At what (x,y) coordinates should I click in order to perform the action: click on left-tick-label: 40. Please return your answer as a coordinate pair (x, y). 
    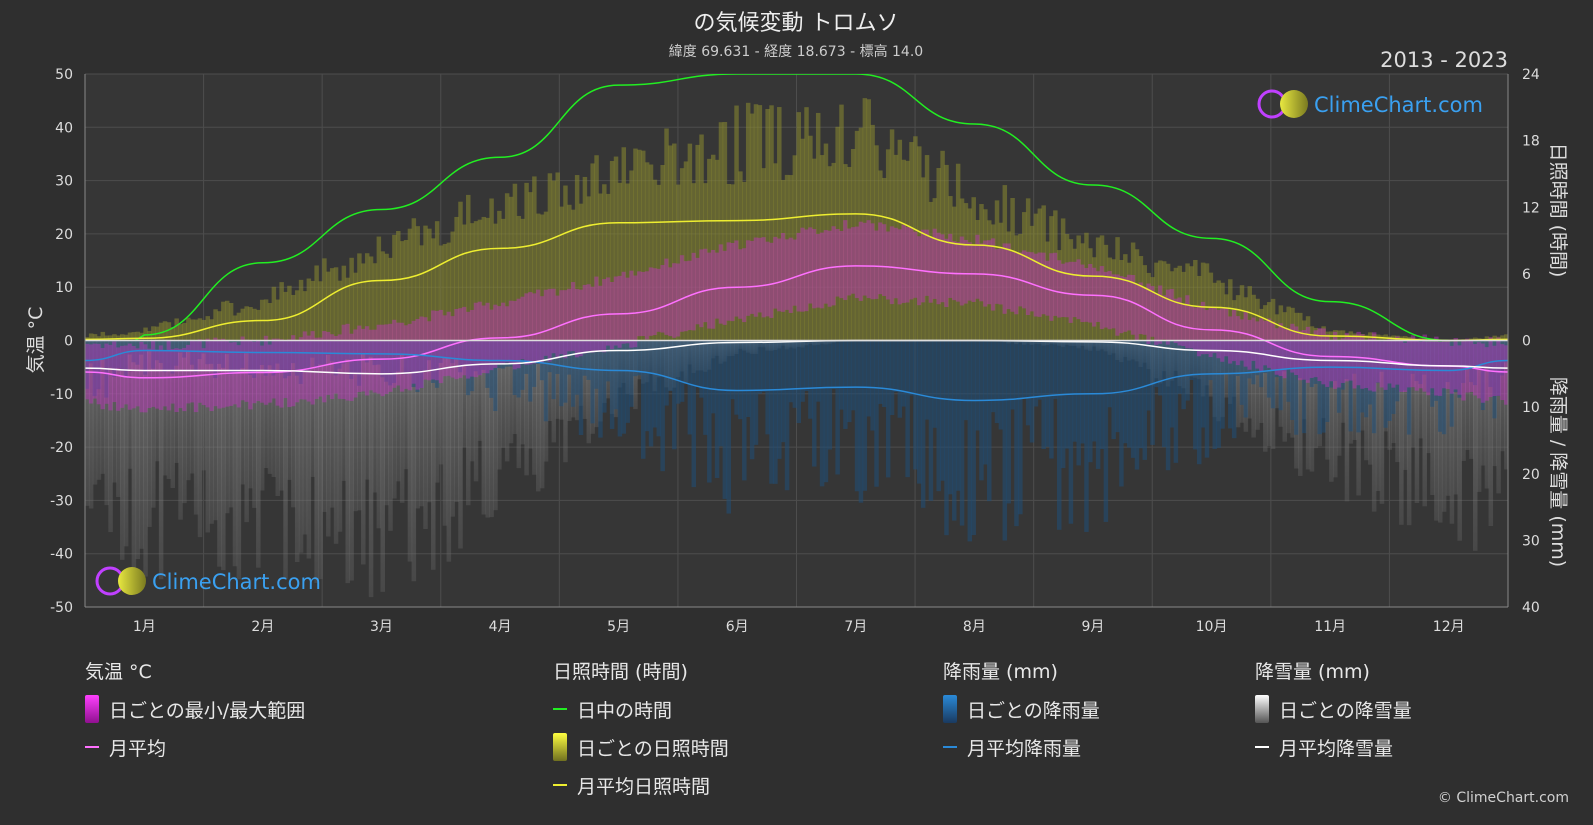
    Looking at the image, I should click on (64, 128).